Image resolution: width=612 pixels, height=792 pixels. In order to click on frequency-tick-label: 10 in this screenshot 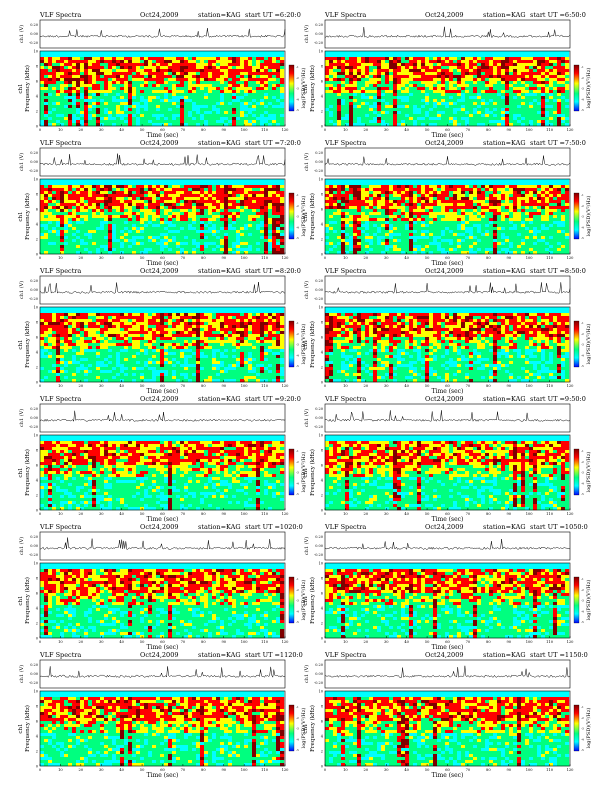, I will do `click(321, 52)`.